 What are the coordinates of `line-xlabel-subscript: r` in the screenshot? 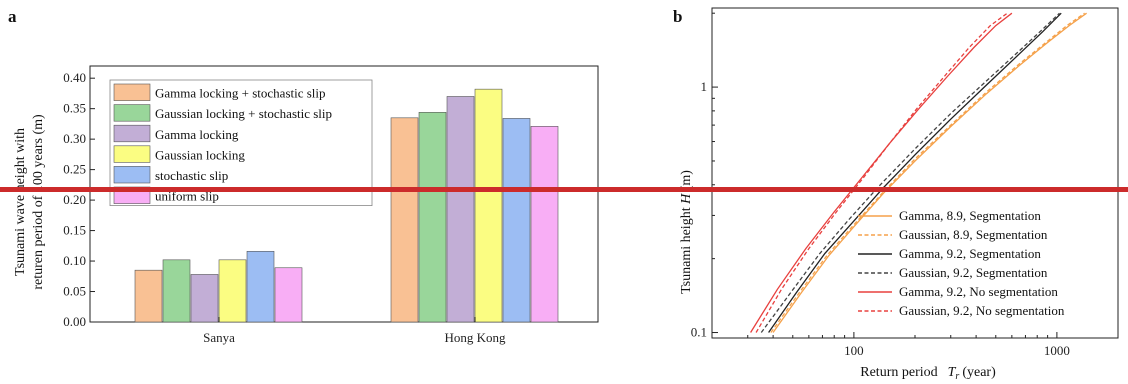 It's located at (957, 376).